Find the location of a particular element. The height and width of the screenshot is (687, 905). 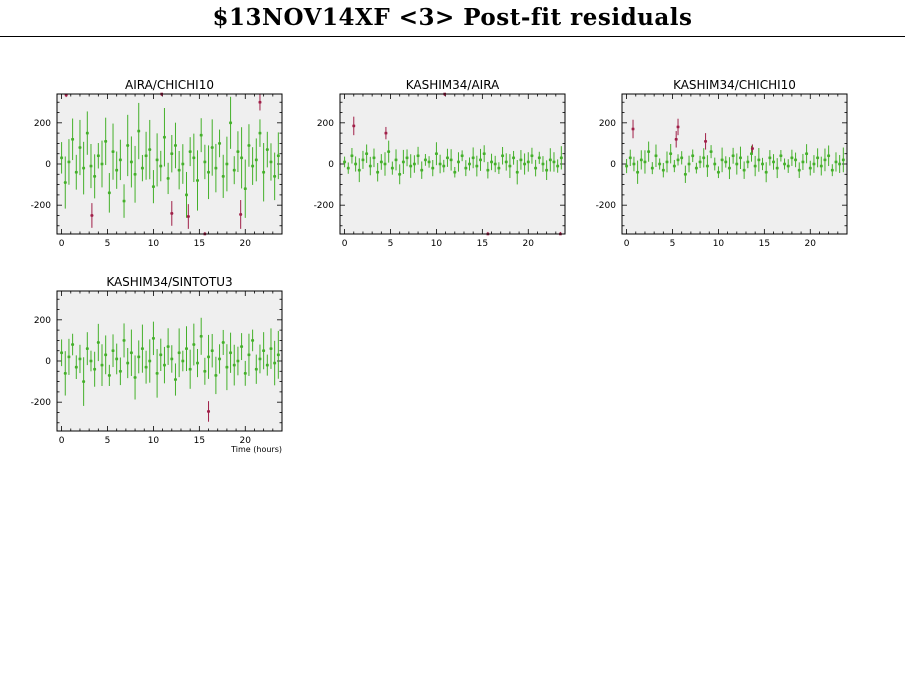

x-tick-label: 10 is located at coordinates (154, 441).